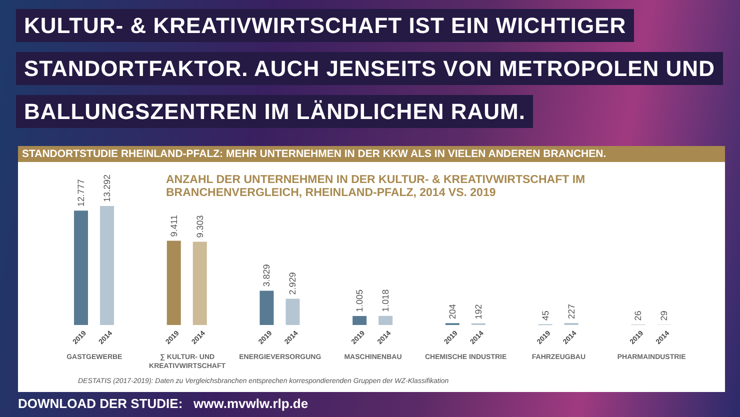 This screenshot has height=417, width=740. Describe the element at coordinates (267, 275) in the screenshot. I see `data-label: 3.829` at that location.